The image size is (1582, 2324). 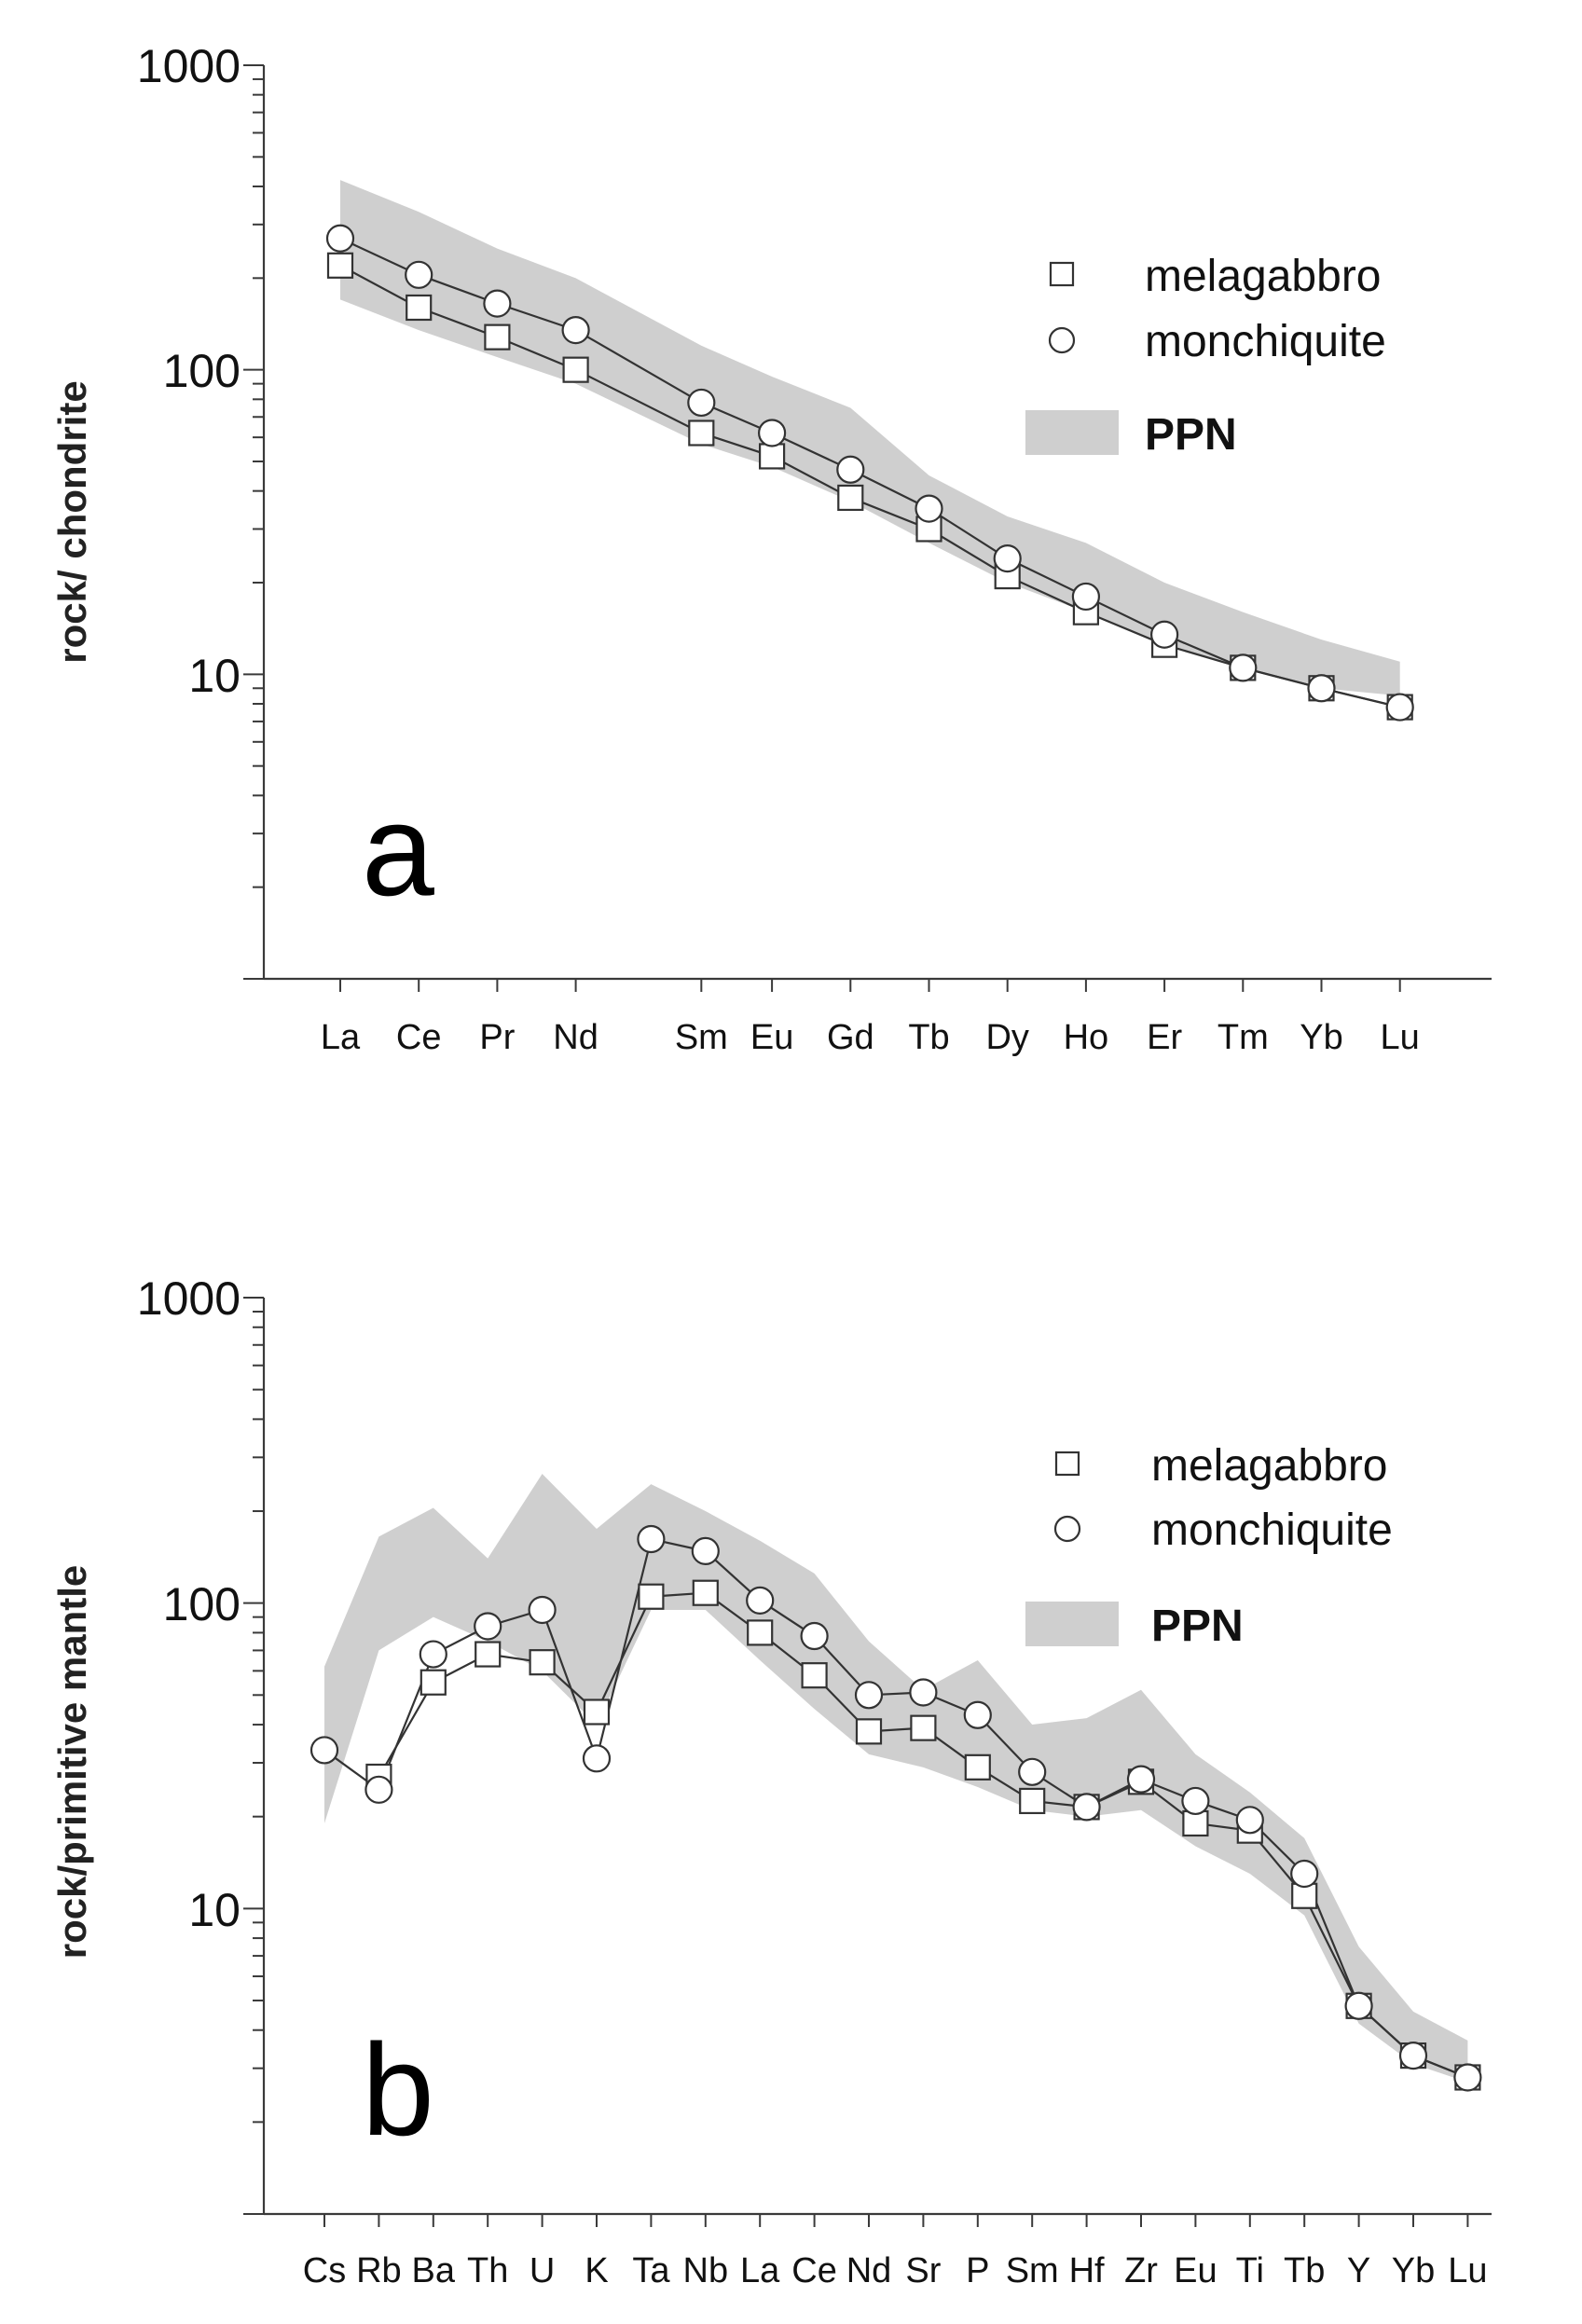 I want to click on legend-label-melagabbro-b: melagabbro, so click(x=1269, y=1466).